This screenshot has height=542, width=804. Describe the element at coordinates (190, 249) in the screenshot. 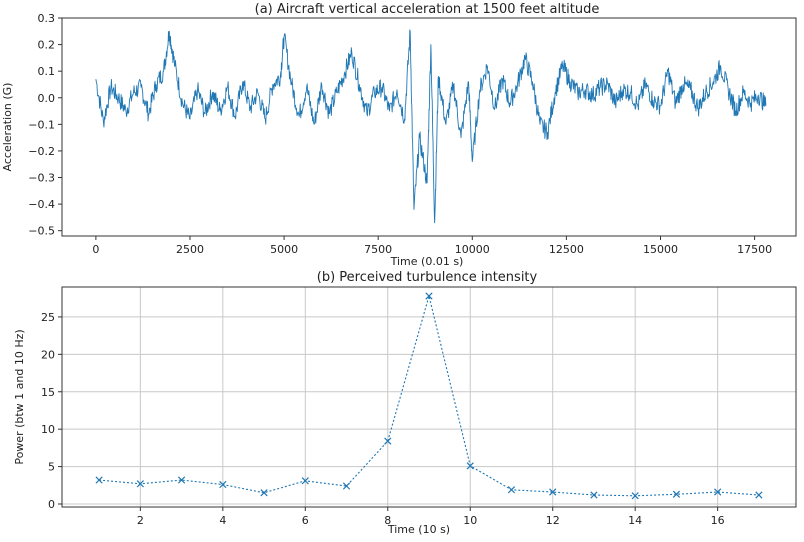

I see `x-tick-label: 2500` at that location.